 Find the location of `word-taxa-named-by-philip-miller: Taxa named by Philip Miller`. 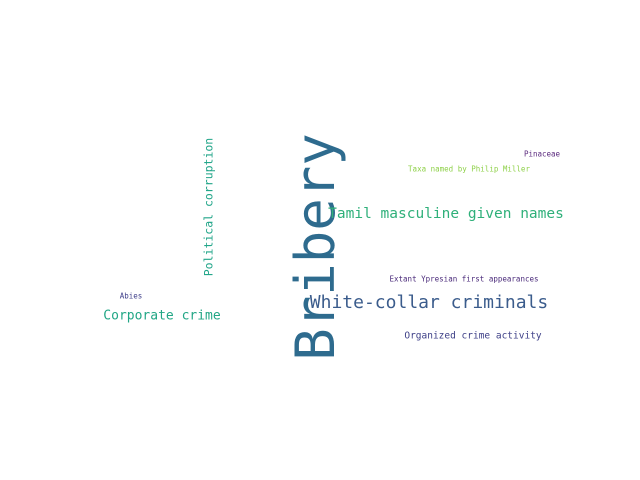

word-taxa-named-by-philip-miller: Taxa named by Philip Miller is located at coordinates (469, 169).